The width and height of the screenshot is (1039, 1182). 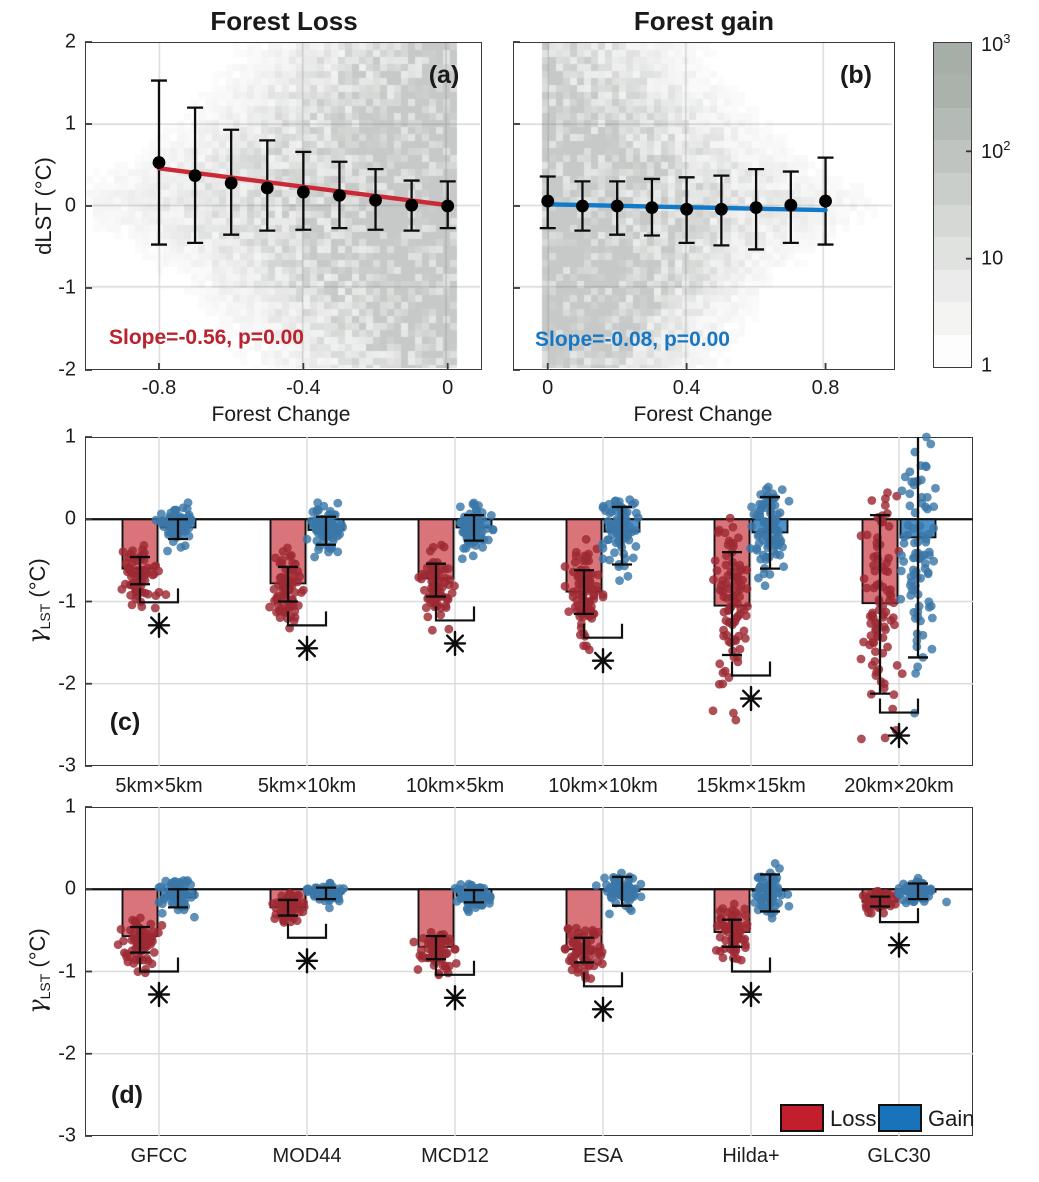 What do you see at coordinates (899, 786) in the screenshot?
I see `category-label: 20km×20km` at bounding box center [899, 786].